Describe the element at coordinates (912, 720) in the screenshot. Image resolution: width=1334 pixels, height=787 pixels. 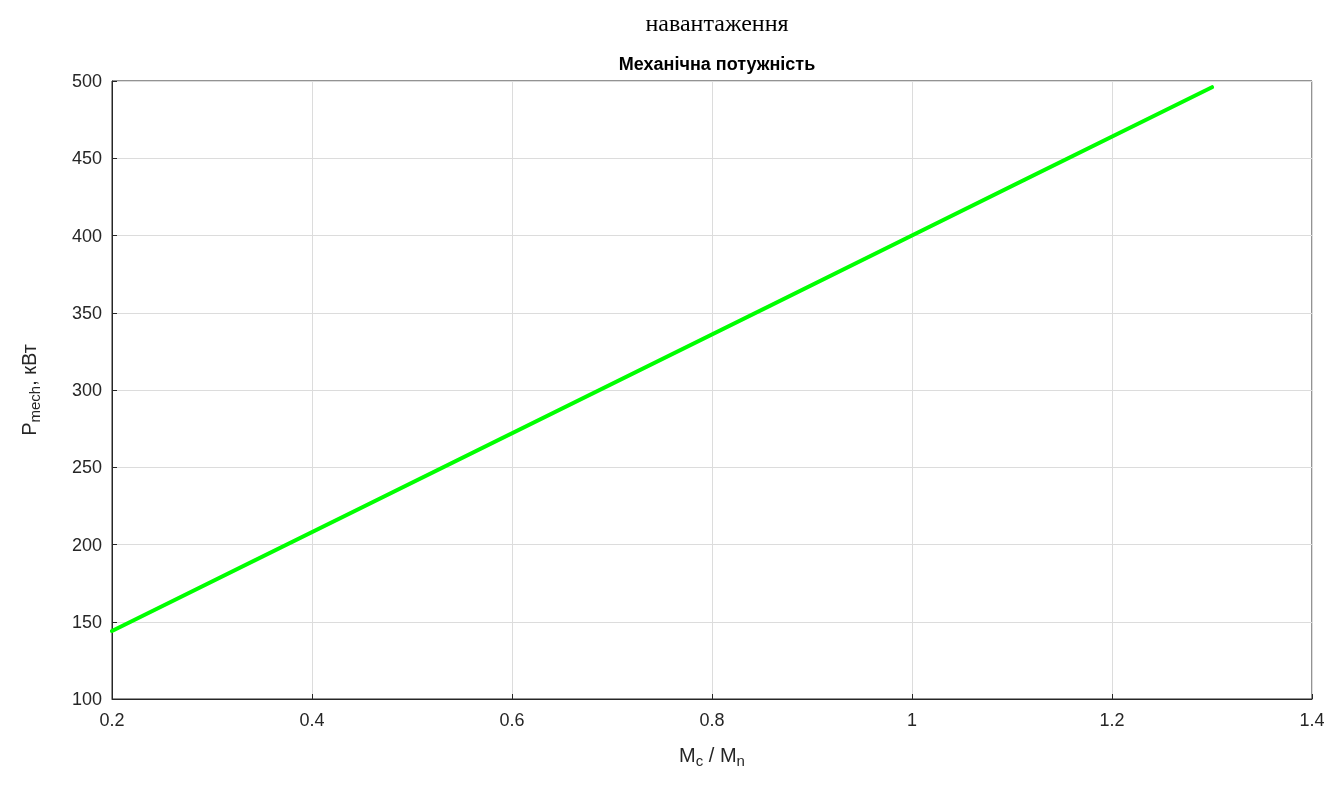
I see `x-tick-label: 1` at that location.